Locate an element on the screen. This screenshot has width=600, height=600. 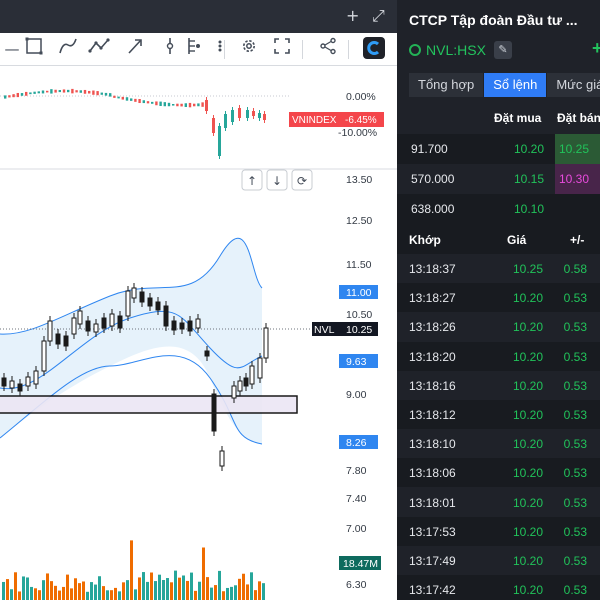
trade-row: 13:18:16 10.20 0.53 is located at coordinates (498, 385).